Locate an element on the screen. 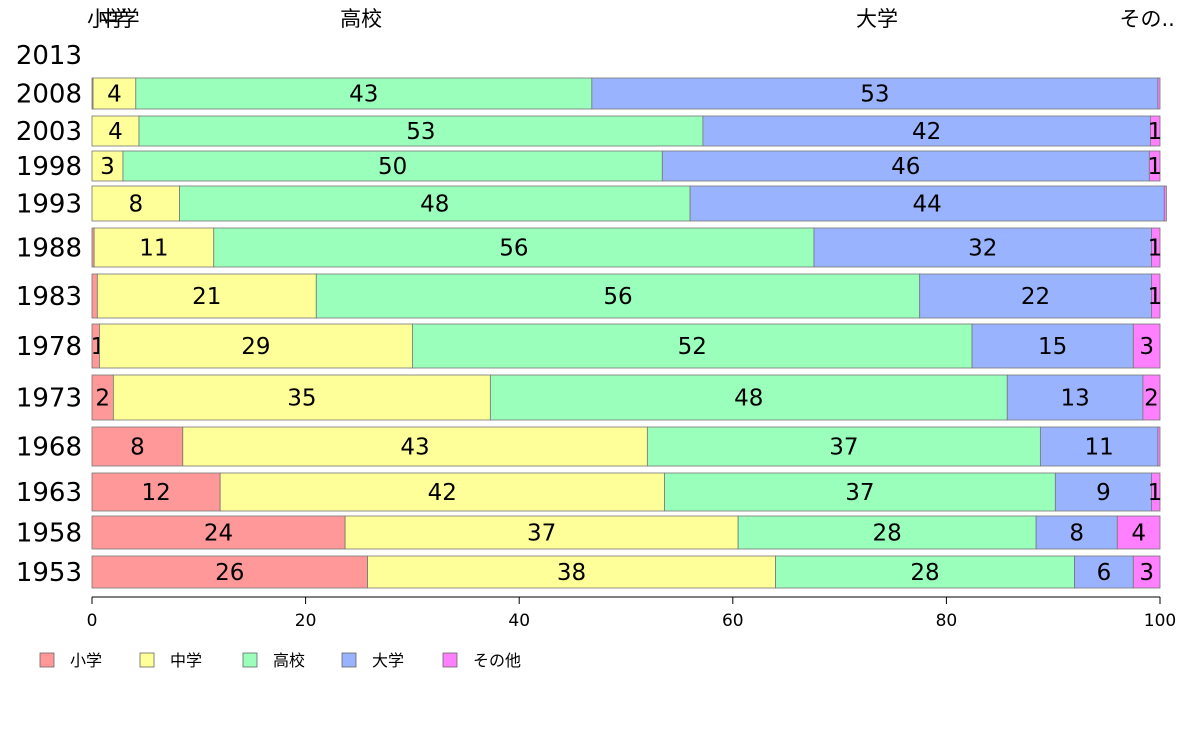  bar-value-label: 32 is located at coordinates (982, 249).